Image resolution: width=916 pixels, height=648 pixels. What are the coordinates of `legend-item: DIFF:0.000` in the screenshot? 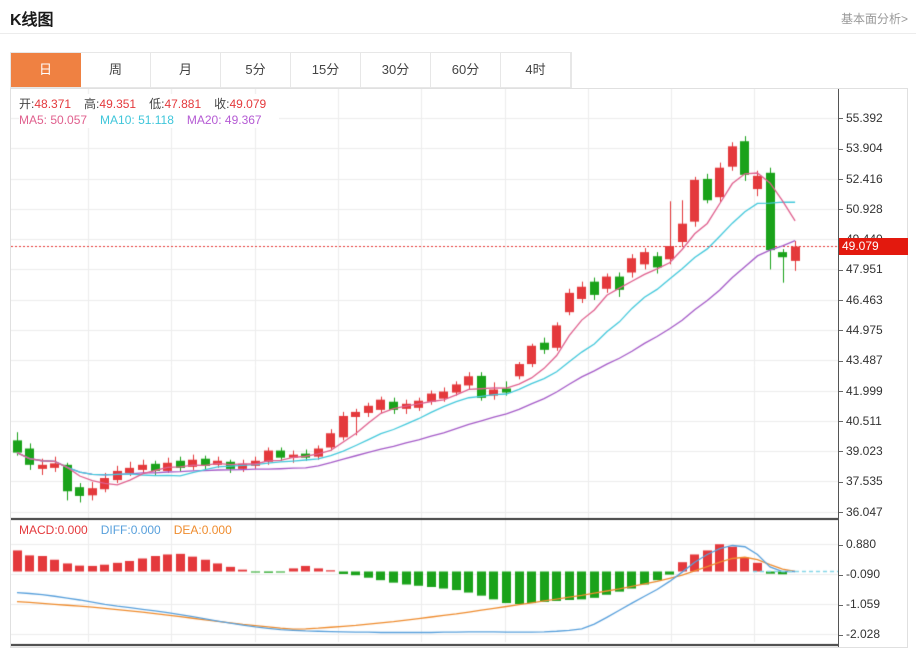 It's located at (130, 530).